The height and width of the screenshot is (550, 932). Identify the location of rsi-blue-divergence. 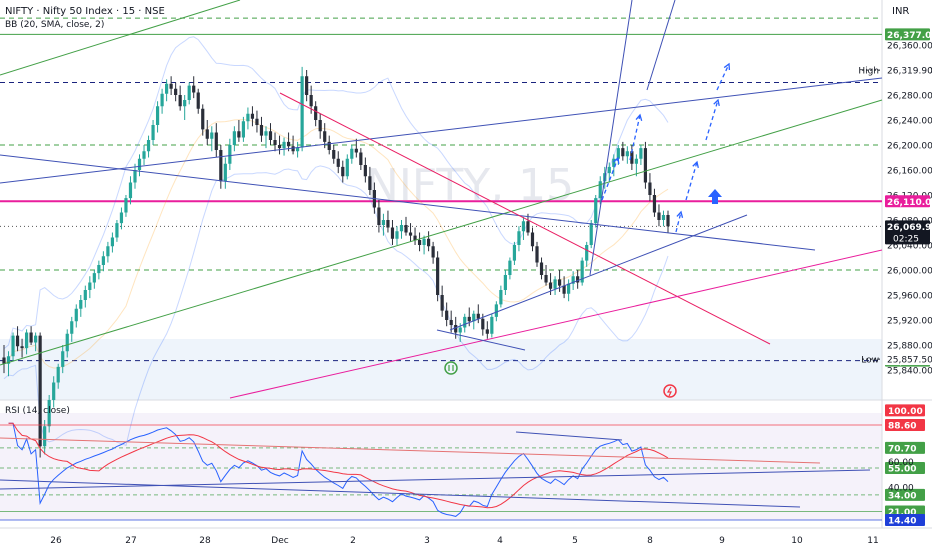
(569, 436).